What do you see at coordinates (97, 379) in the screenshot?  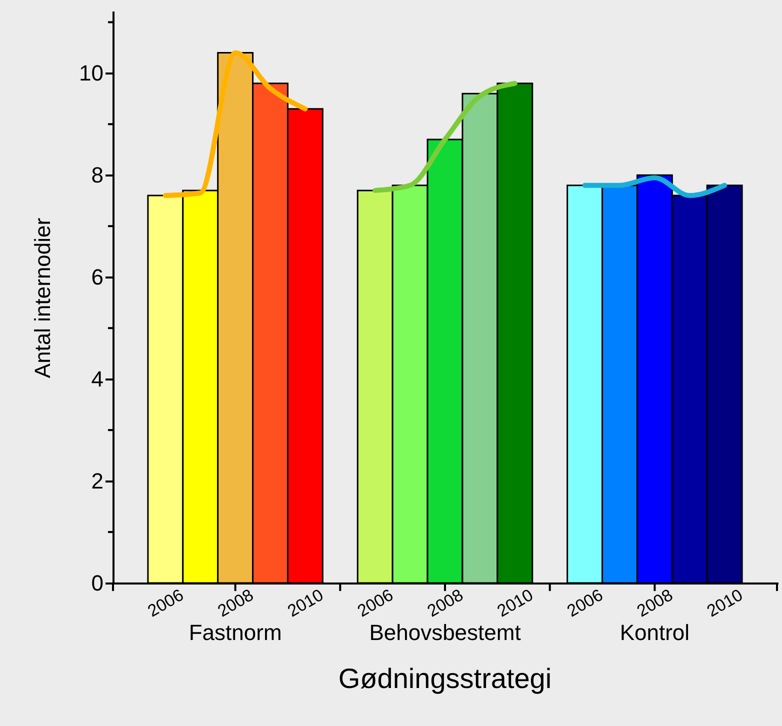 I see `y-tick-label: 4` at bounding box center [97, 379].